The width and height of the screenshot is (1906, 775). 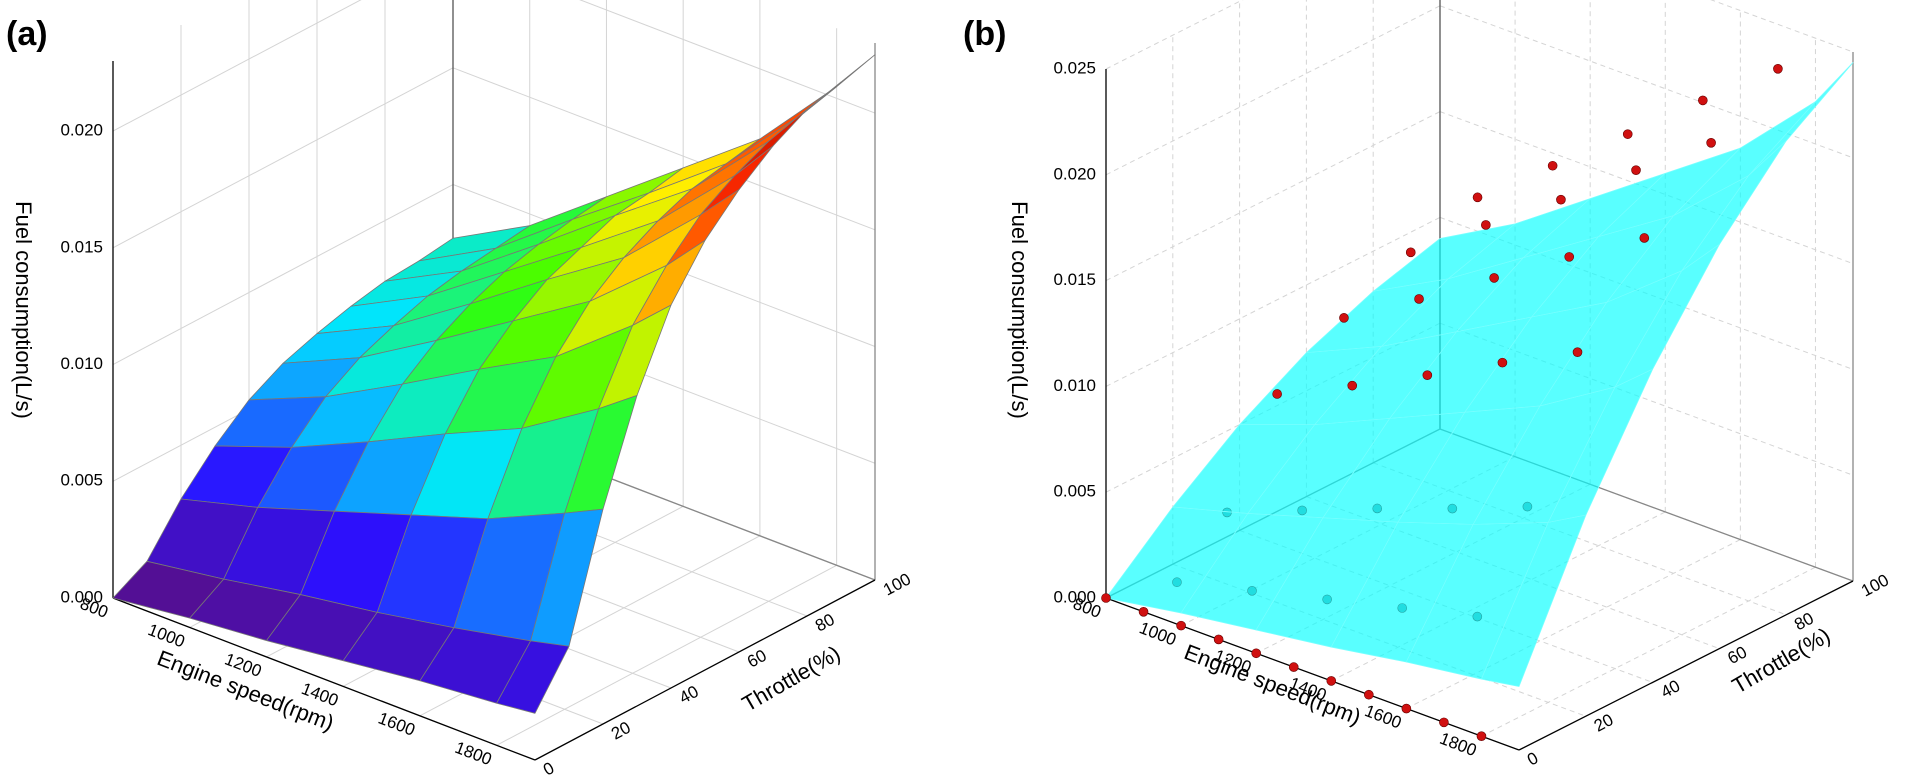 What do you see at coordinates (825, 623) in the screenshot?
I see `y-tick-label: 80` at bounding box center [825, 623].